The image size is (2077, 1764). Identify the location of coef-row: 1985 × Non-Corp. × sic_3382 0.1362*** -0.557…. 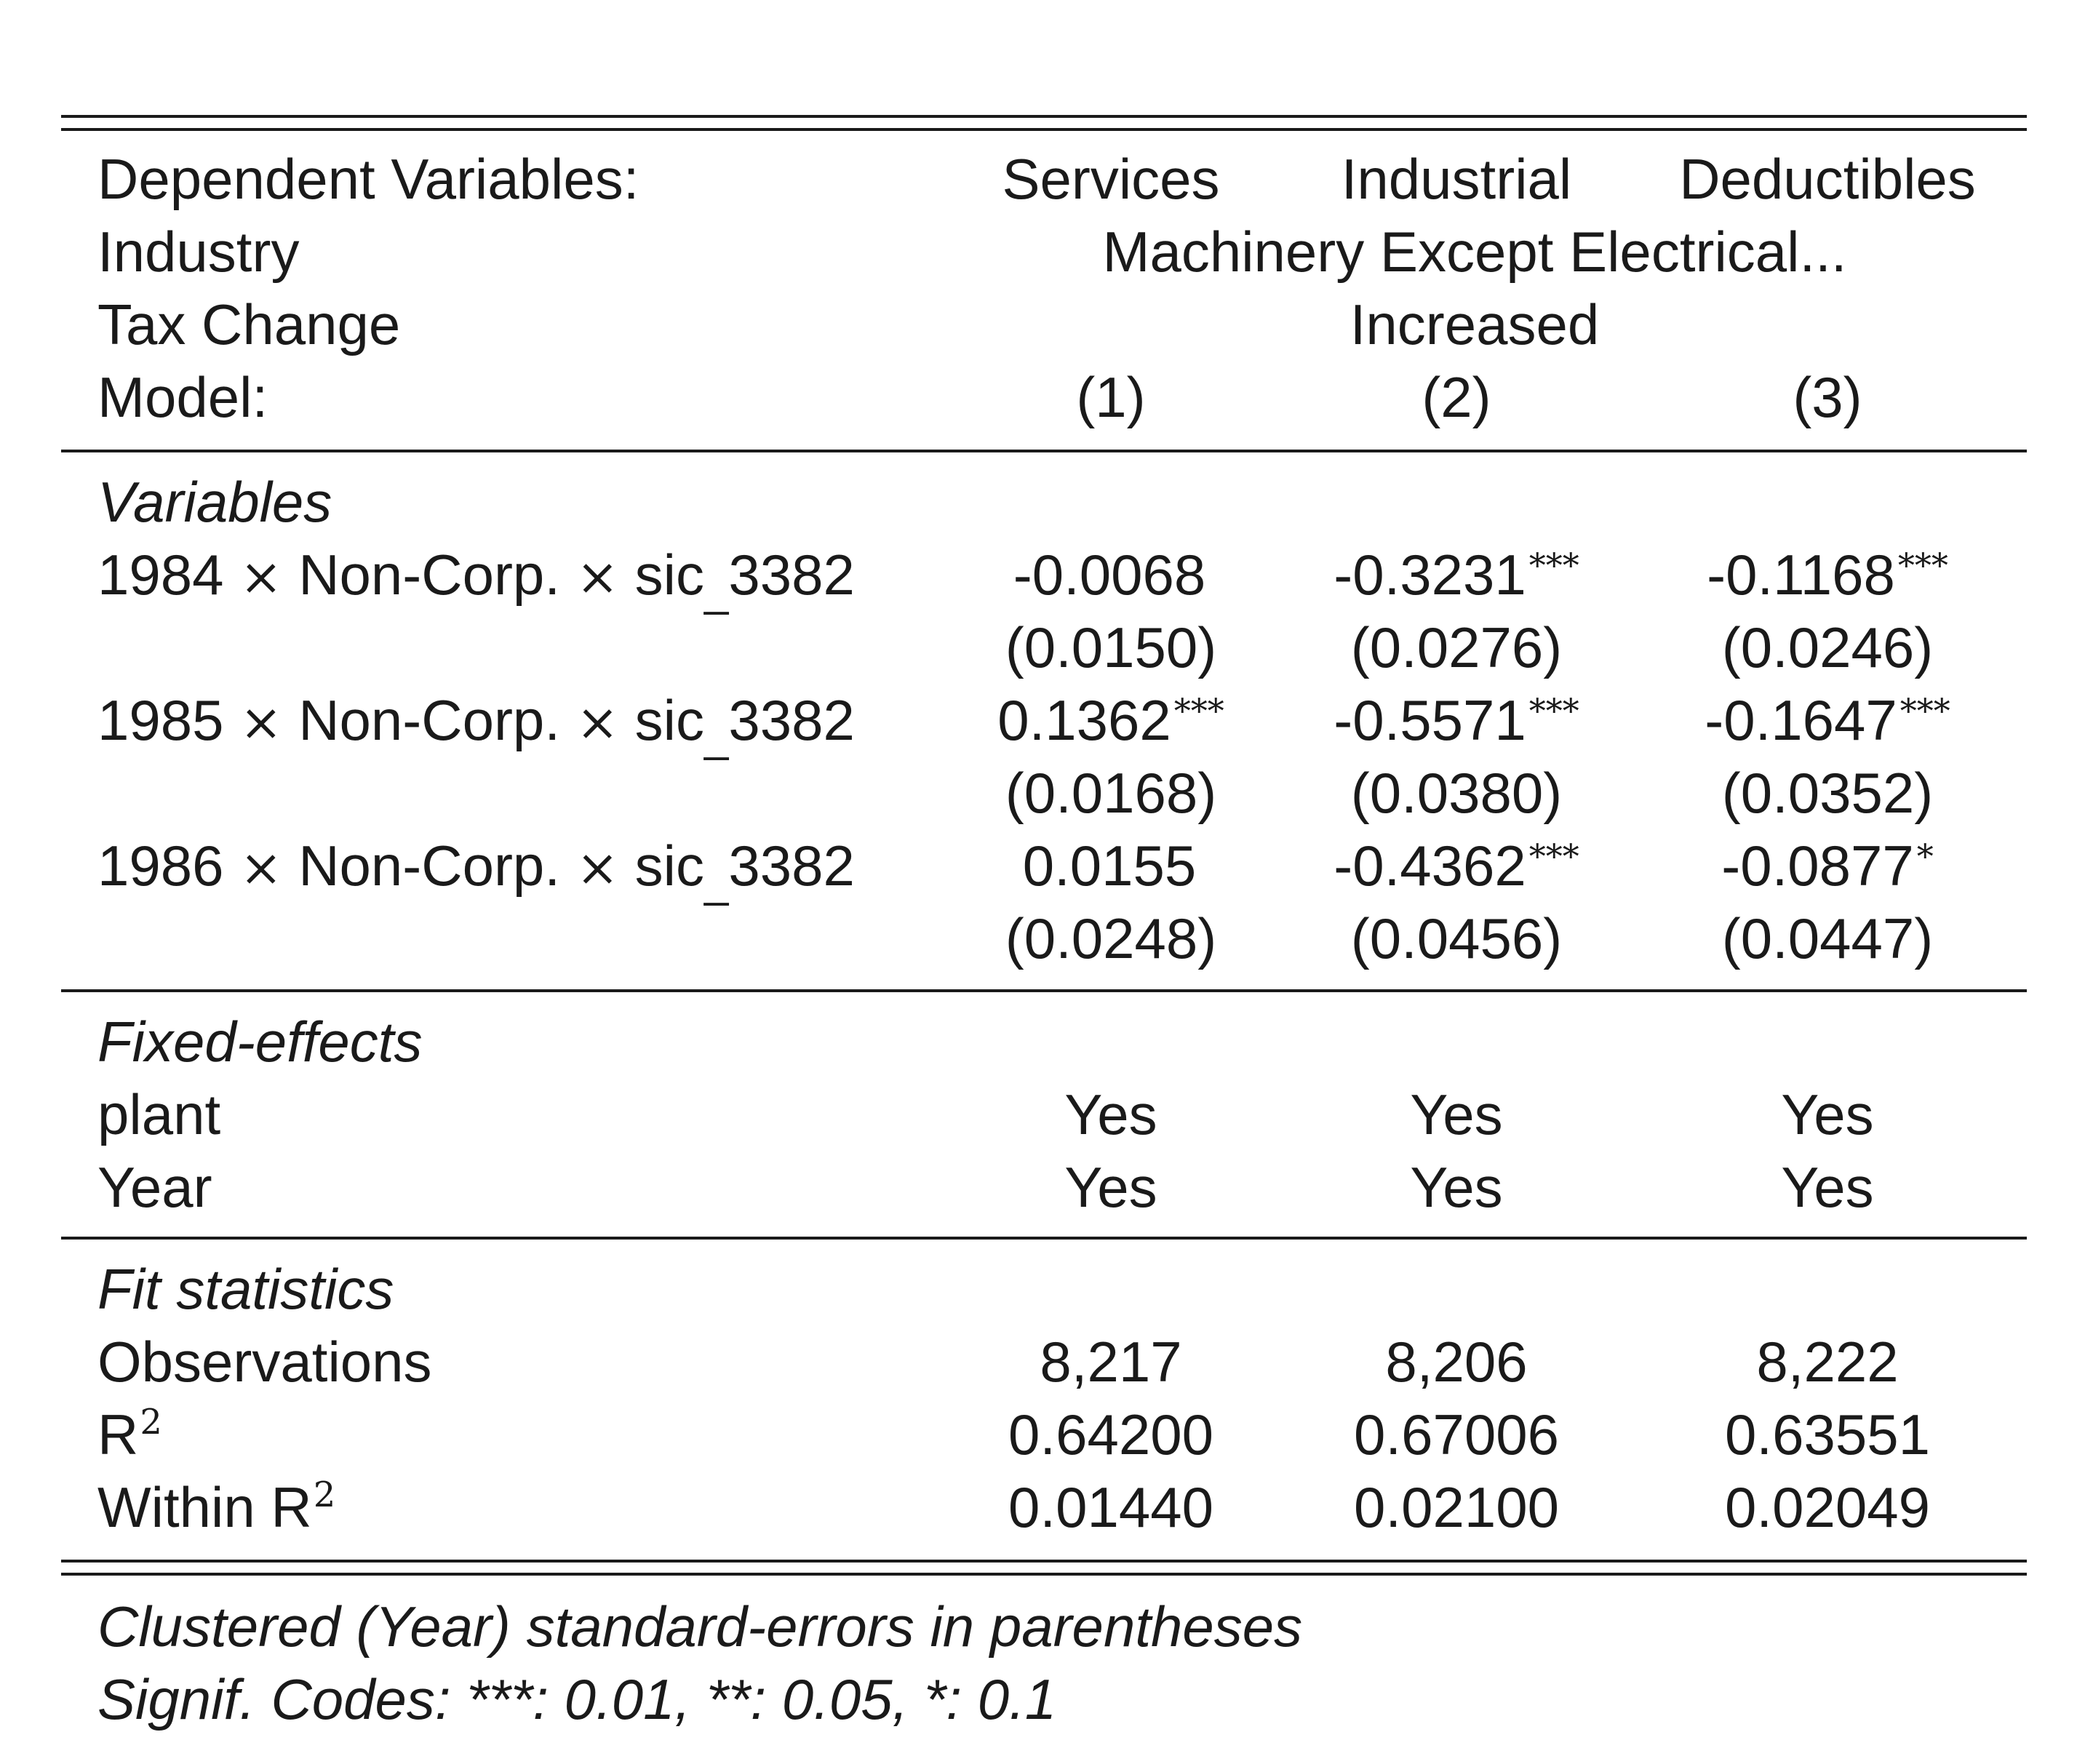
(1038, 722).